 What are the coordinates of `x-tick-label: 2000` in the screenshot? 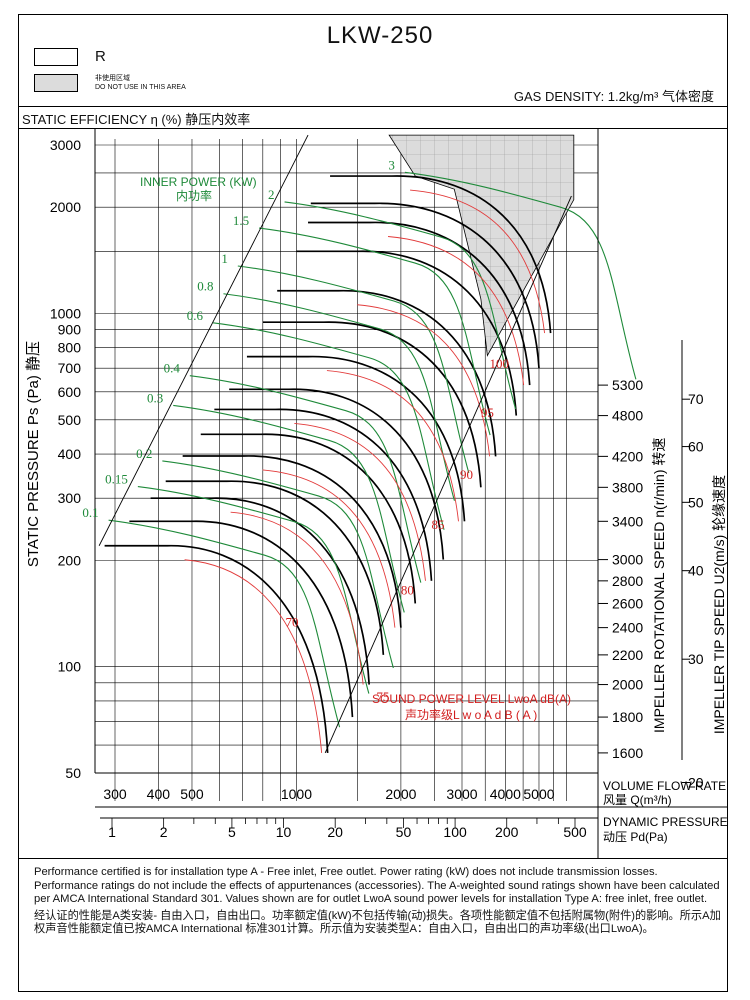 It's located at (400, 794).